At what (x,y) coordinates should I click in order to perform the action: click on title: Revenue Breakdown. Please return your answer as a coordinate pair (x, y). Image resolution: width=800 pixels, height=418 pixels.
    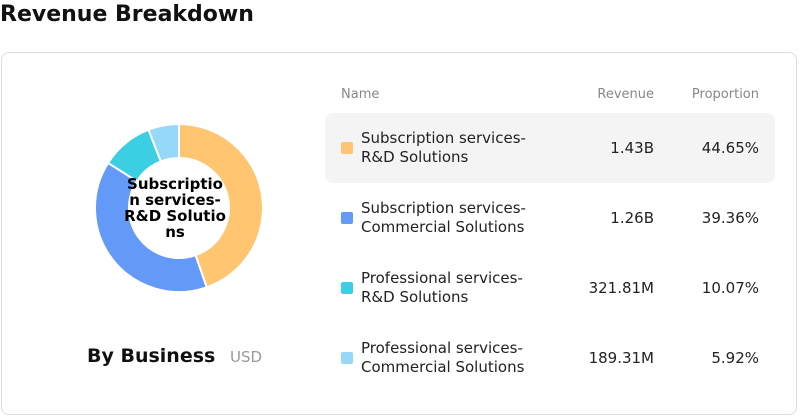
    Looking at the image, I should click on (127, 14).